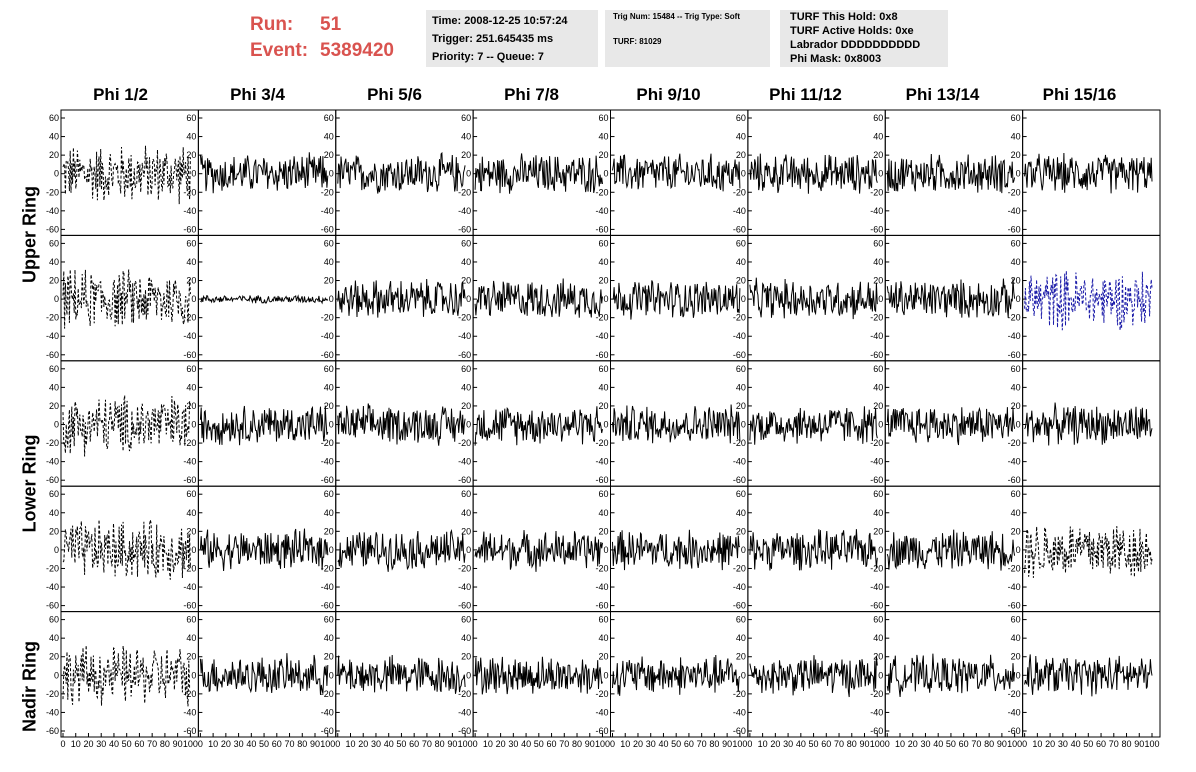 Image resolution: width=1196 pixels, height=772 pixels. What do you see at coordinates (226, 744) in the screenshot?
I see `x-tick-label: 20` at bounding box center [226, 744].